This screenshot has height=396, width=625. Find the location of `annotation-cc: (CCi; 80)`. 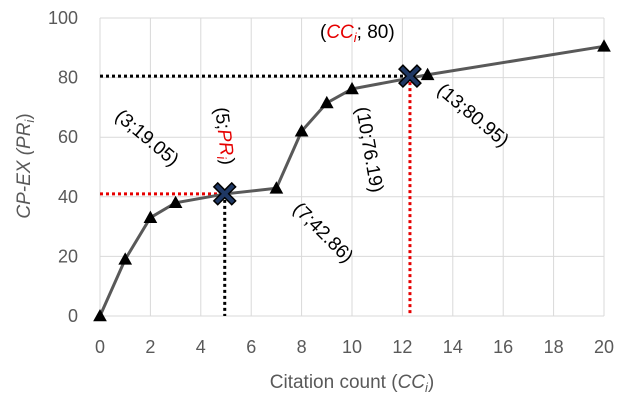

annotation-cc: (CCi; 80) is located at coordinates (357, 33).